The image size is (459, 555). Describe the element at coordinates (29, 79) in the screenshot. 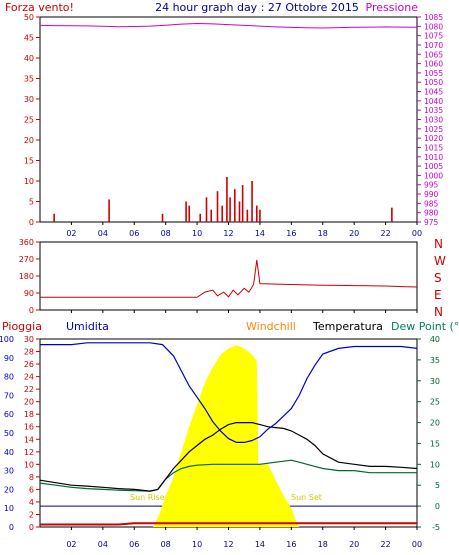

I see `wind-tick-label: 35` at that location.